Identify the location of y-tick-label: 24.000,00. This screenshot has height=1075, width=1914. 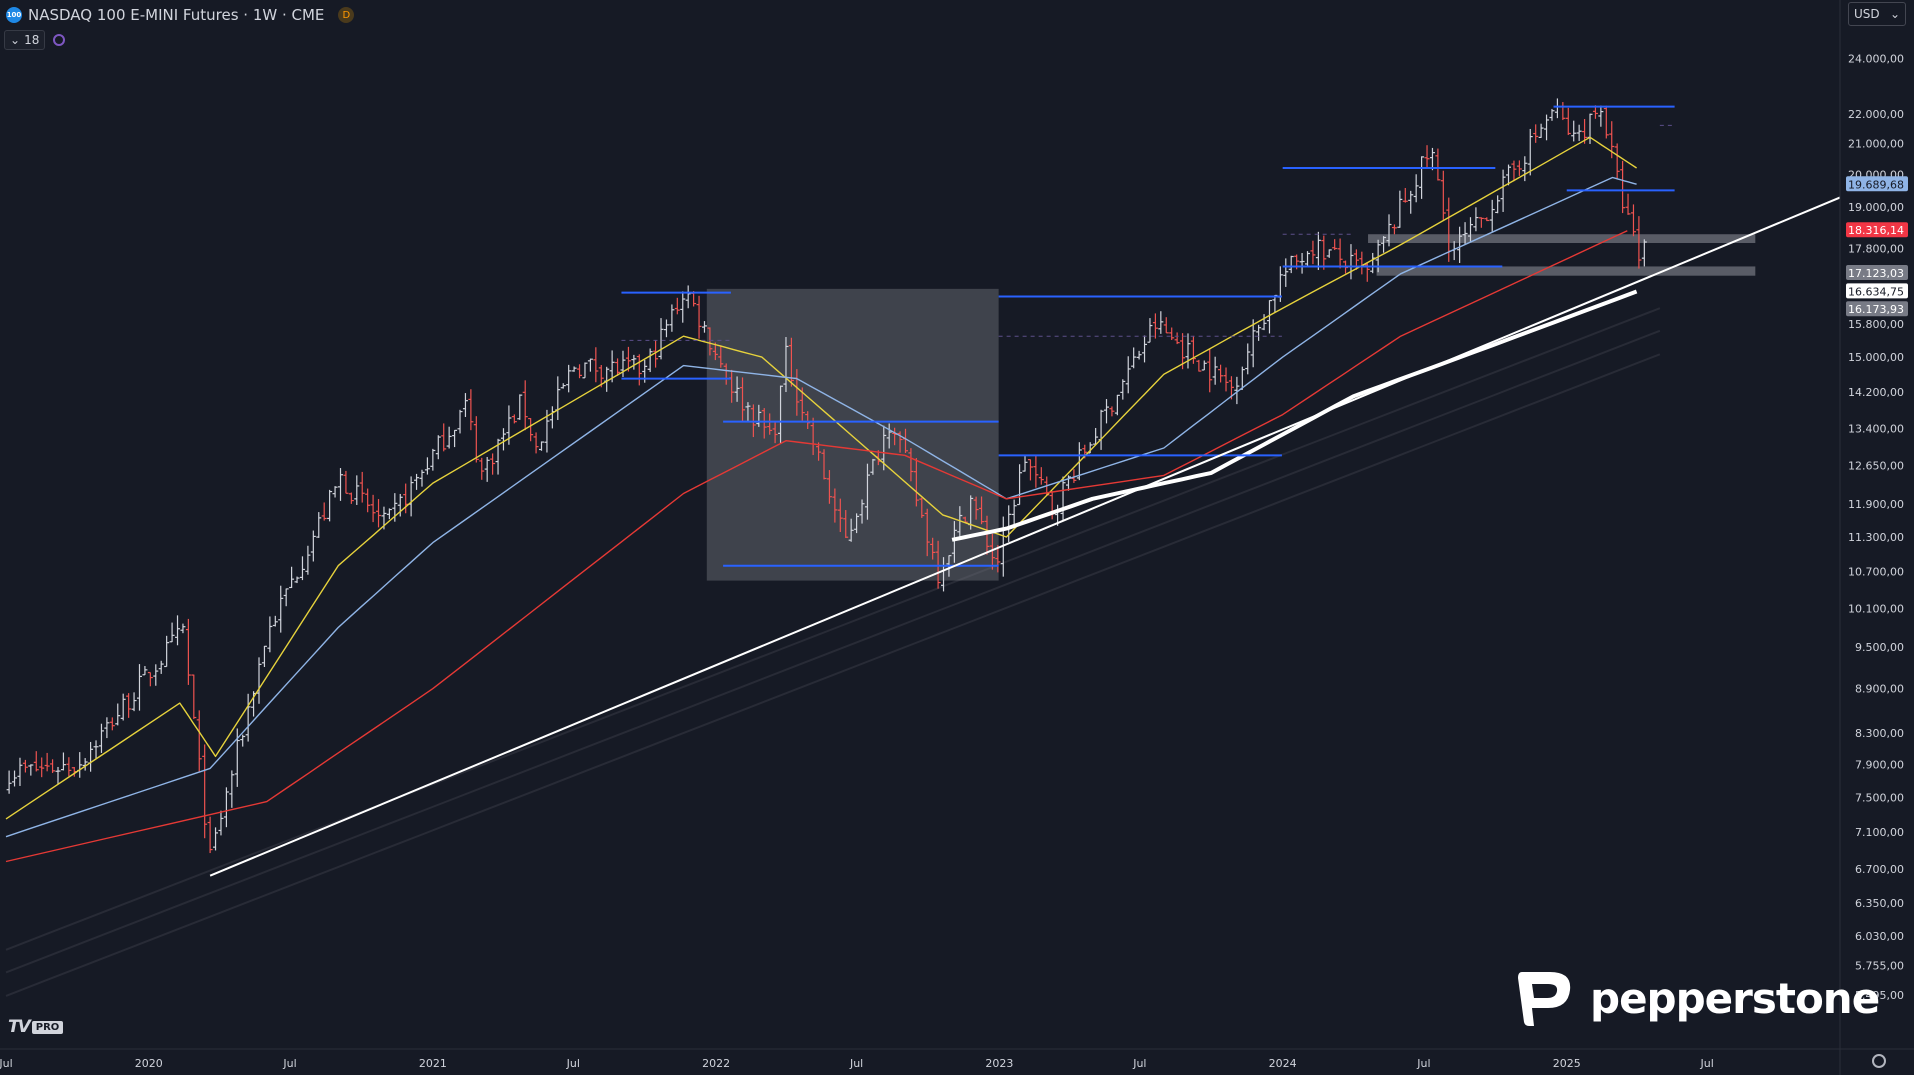
(1876, 59).